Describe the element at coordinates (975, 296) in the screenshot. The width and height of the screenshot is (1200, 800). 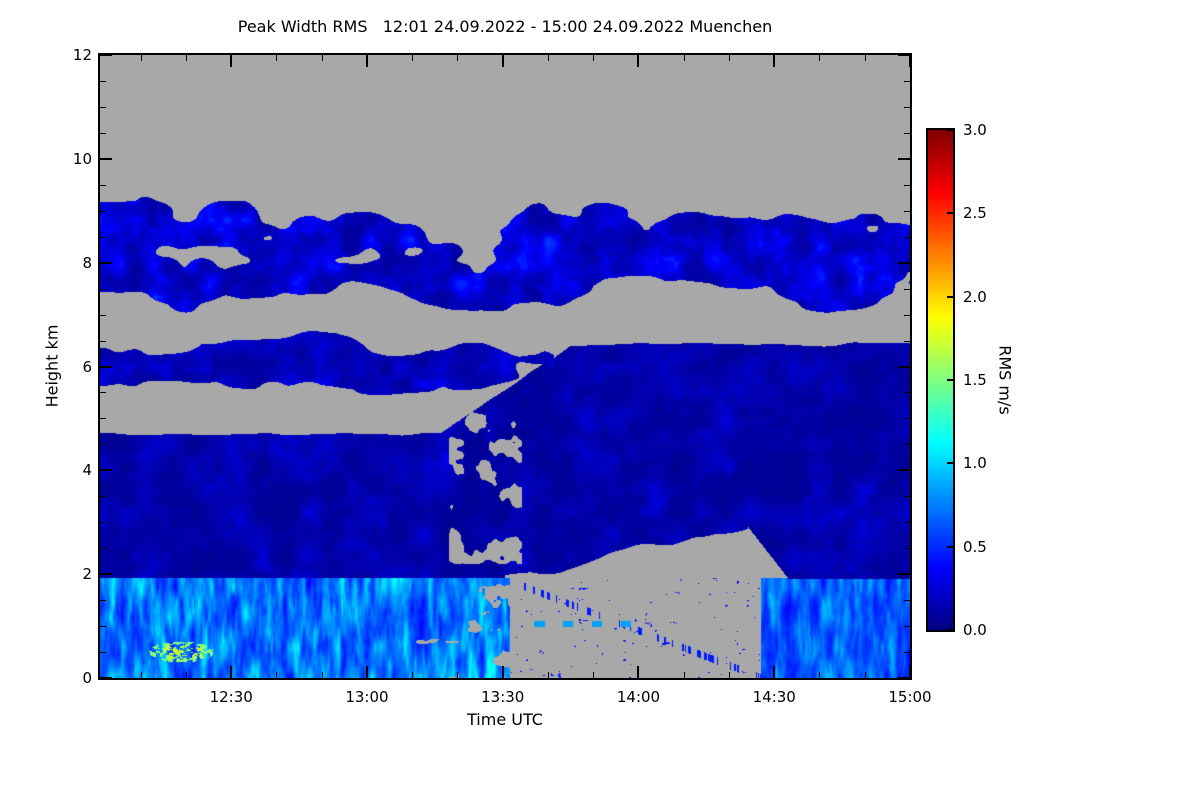
I see `colorbar-tick-label: 2.0` at that location.